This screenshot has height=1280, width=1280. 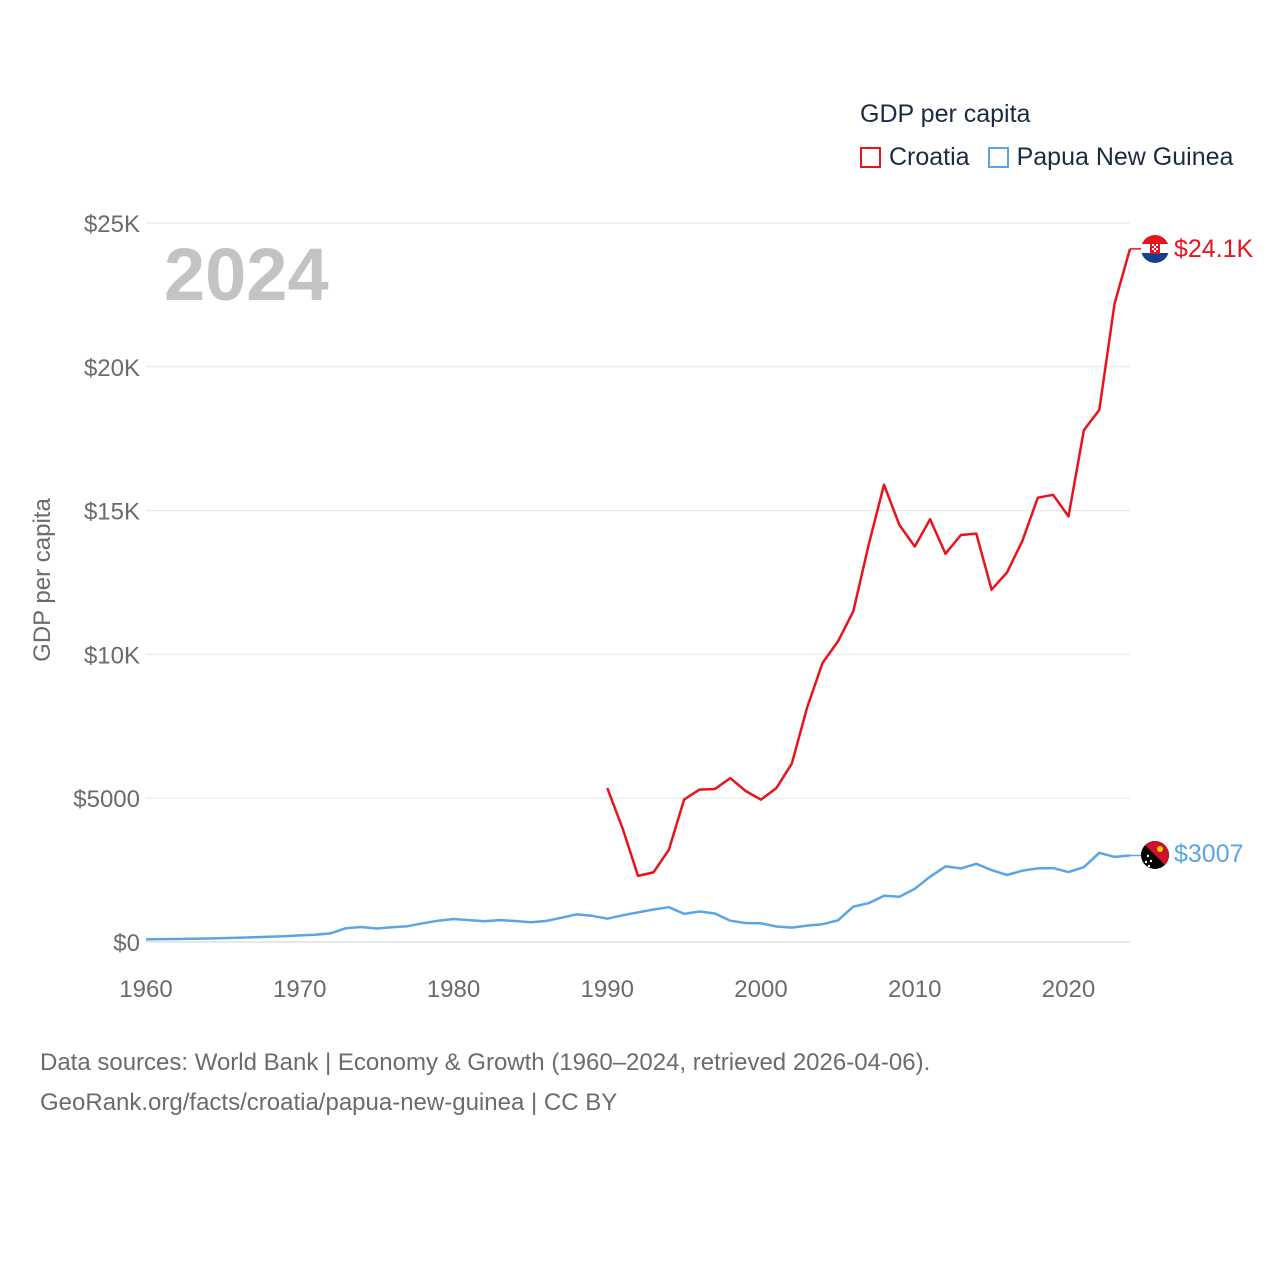 What do you see at coordinates (42, 580) in the screenshot?
I see `y-axis-title: GDP per capita` at bounding box center [42, 580].